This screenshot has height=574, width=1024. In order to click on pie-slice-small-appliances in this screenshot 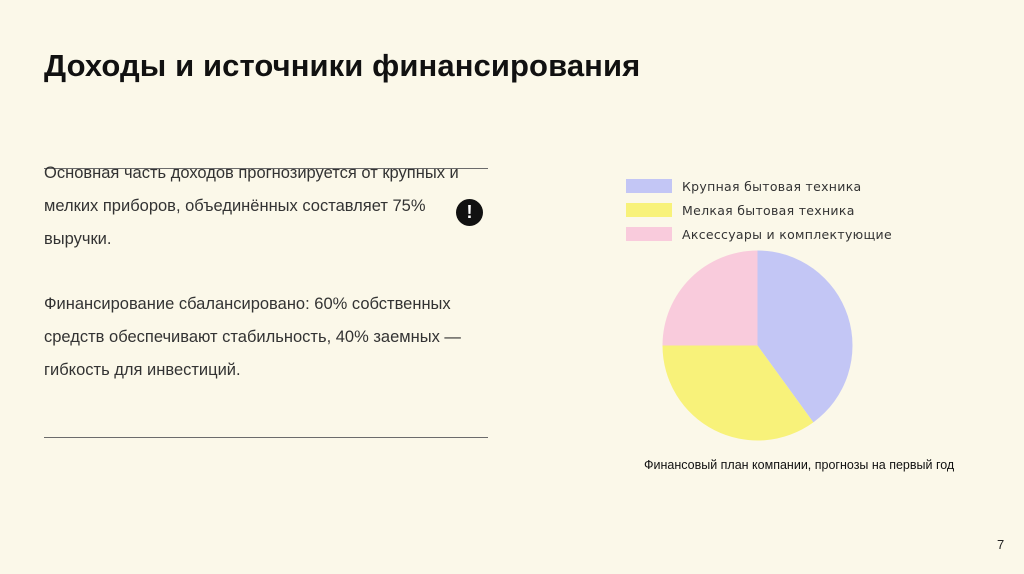, I will do `click(738, 393)`.